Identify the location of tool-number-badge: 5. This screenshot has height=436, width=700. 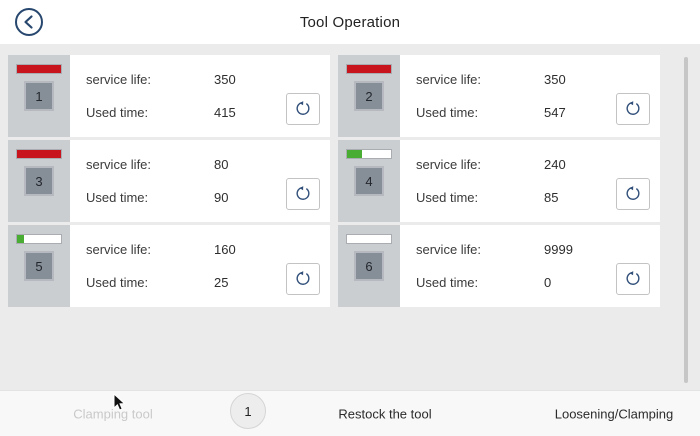
(39, 266).